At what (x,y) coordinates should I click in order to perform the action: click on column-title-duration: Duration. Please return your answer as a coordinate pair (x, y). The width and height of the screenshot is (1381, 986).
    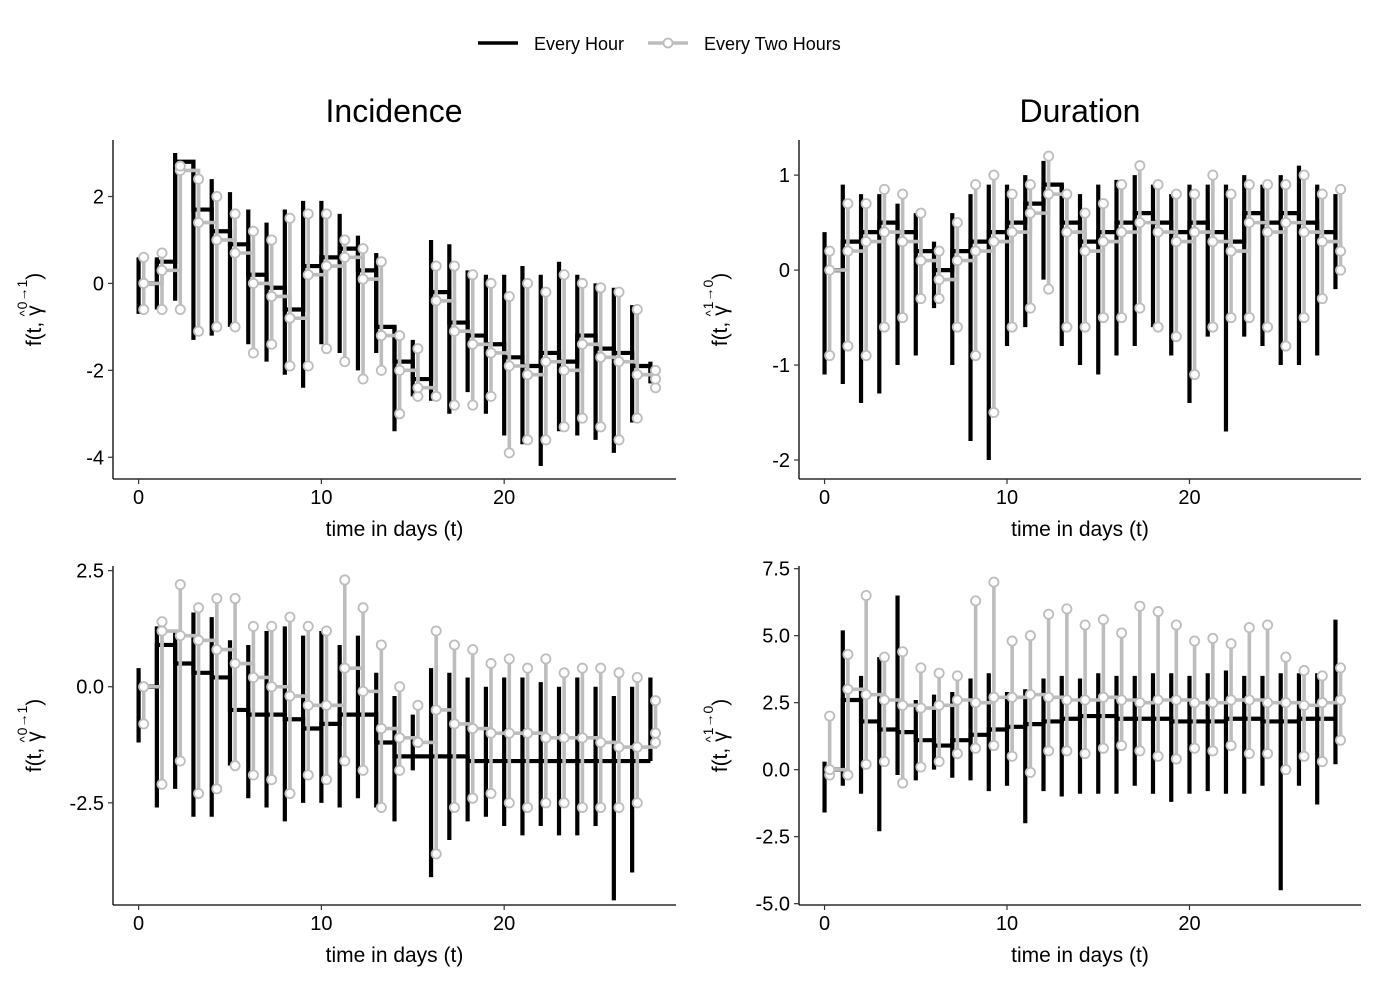
    Looking at the image, I should click on (1080, 111).